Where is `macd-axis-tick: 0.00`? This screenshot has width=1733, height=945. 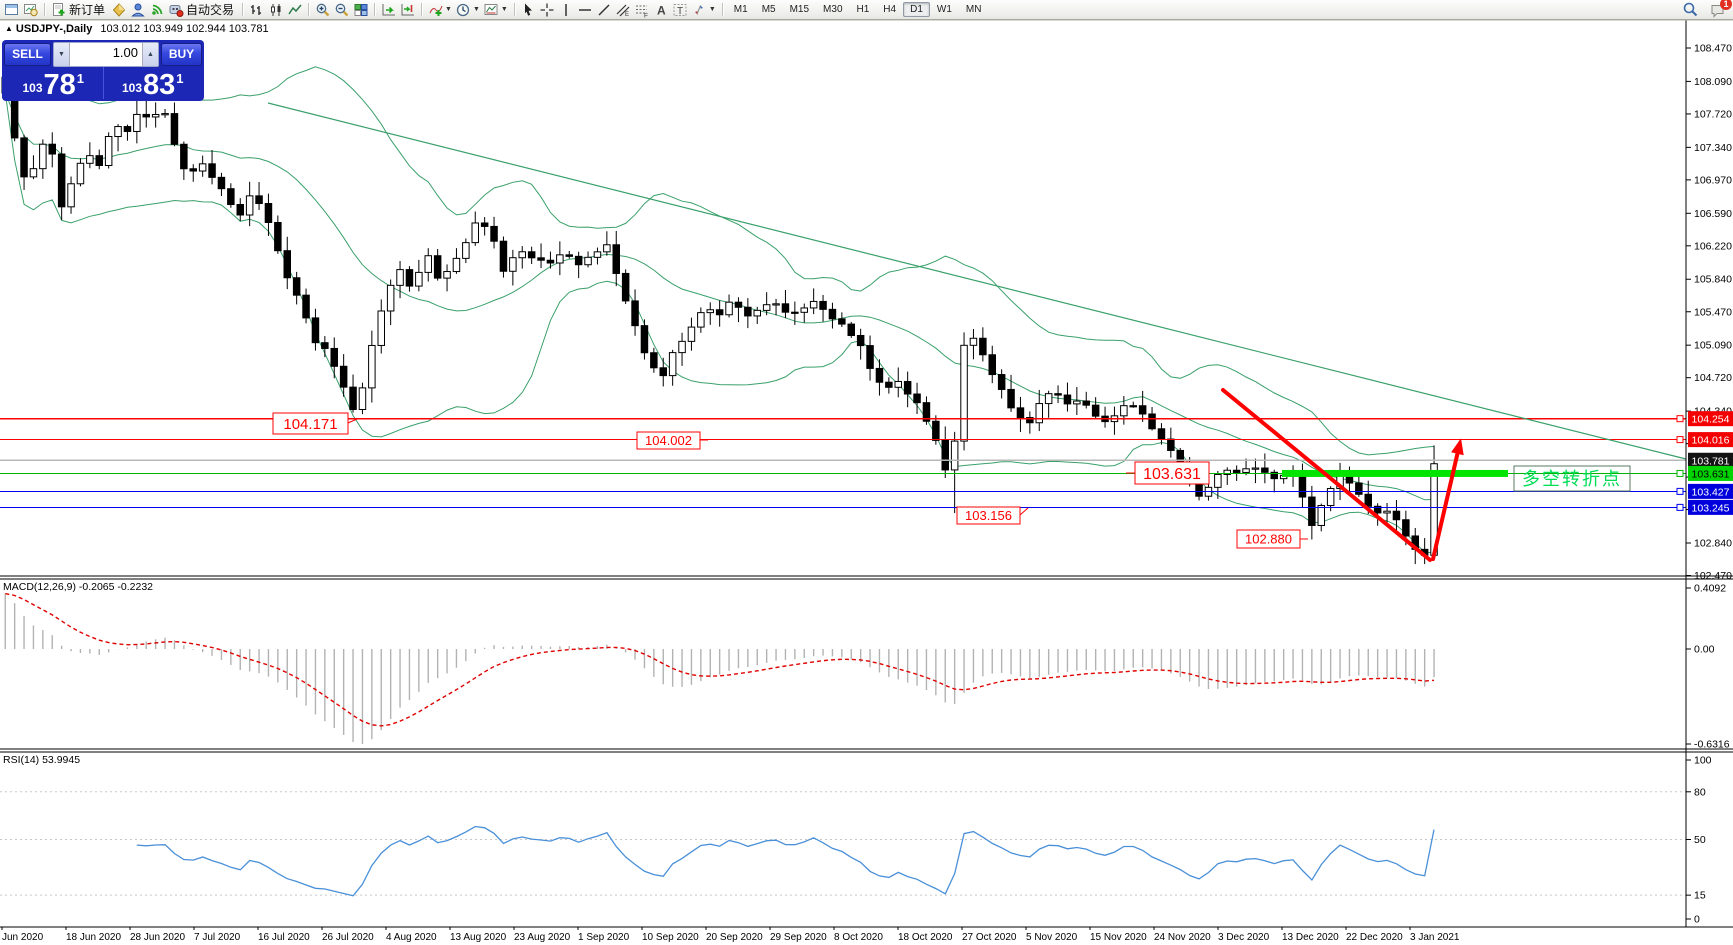
macd-axis-tick: 0.00 is located at coordinates (1704, 650).